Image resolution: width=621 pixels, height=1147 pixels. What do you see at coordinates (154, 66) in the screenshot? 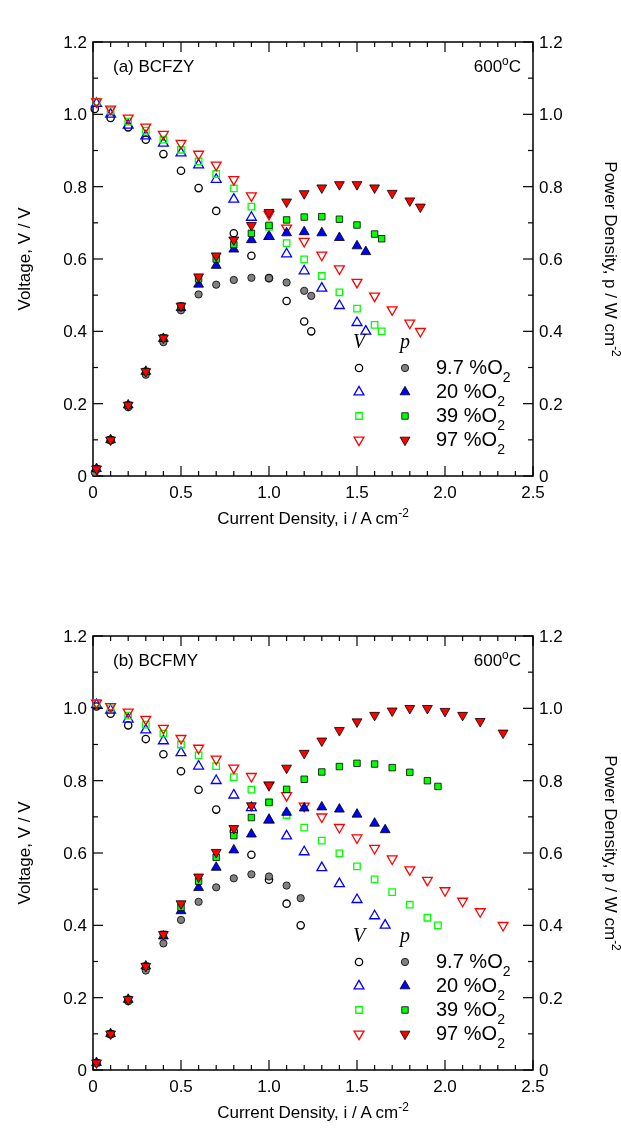
I see `text: (a) BCFZY` at bounding box center [154, 66].